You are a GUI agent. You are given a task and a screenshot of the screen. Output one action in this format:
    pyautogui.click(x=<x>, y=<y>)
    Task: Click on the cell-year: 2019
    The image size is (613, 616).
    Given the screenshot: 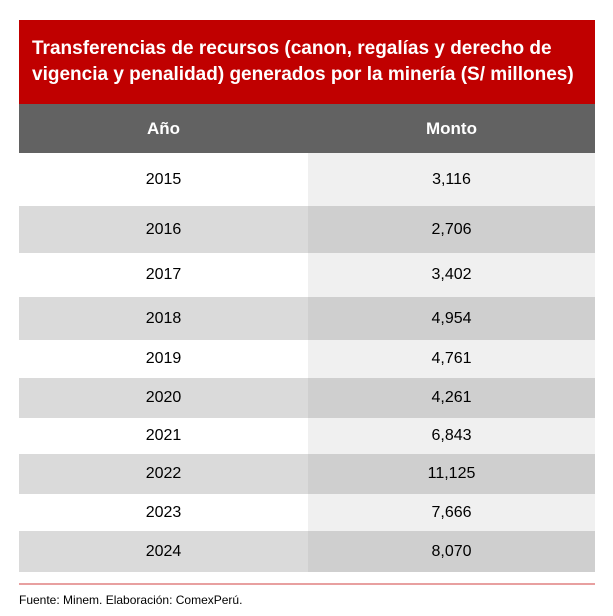 What is the action you would take?
    pyautogui.click(x=163, y=359)
    